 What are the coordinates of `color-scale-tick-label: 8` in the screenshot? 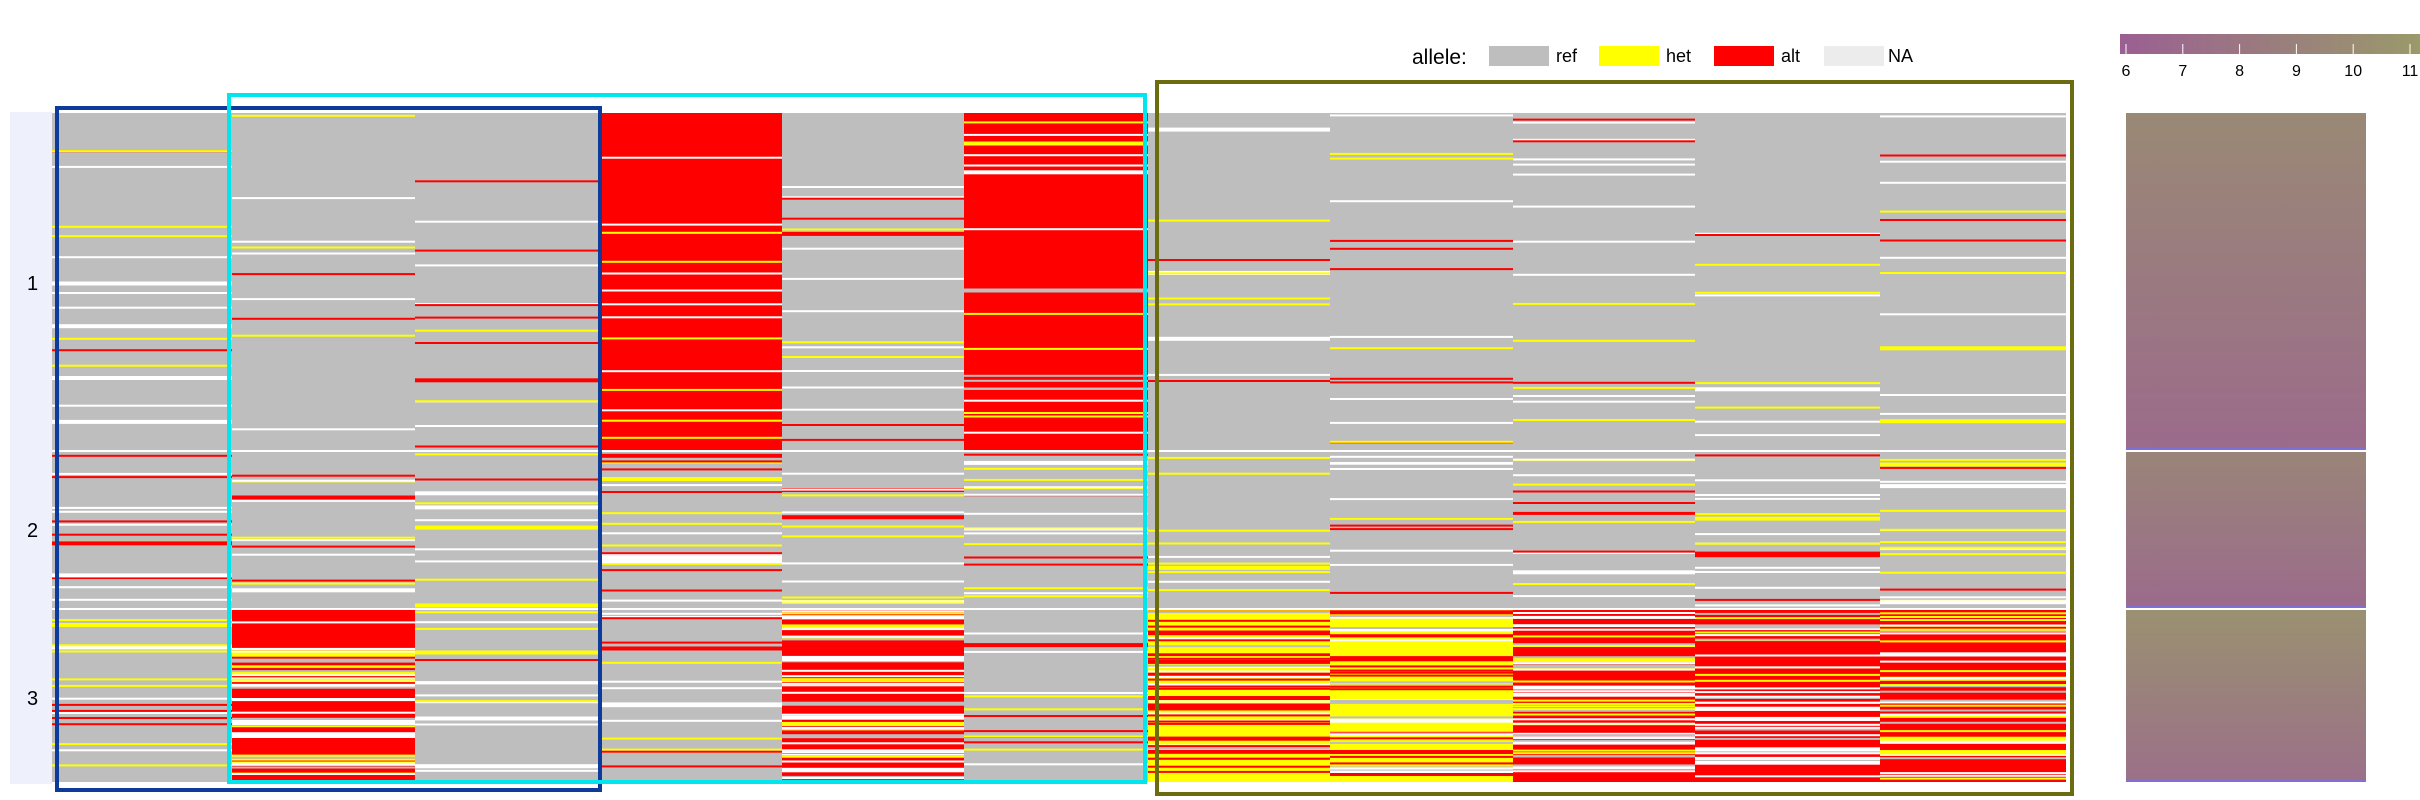 It's located at (2239, 71).